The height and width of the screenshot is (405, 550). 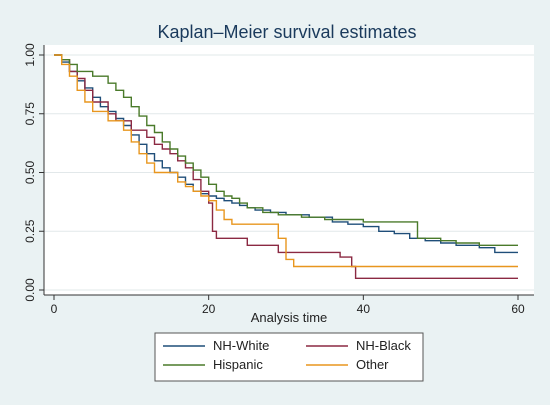 I want to click on legend-label-nh-white: NH-White, so click(x=241, y=345).